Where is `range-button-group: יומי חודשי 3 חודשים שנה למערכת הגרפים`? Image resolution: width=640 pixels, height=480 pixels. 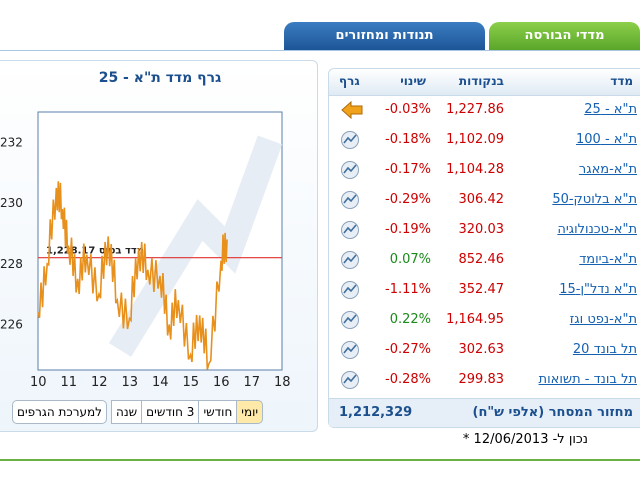
range-button-group: יומי חודשי 3 חודשים שנה למערכת הגרפים is located at coordinates (138, 412).